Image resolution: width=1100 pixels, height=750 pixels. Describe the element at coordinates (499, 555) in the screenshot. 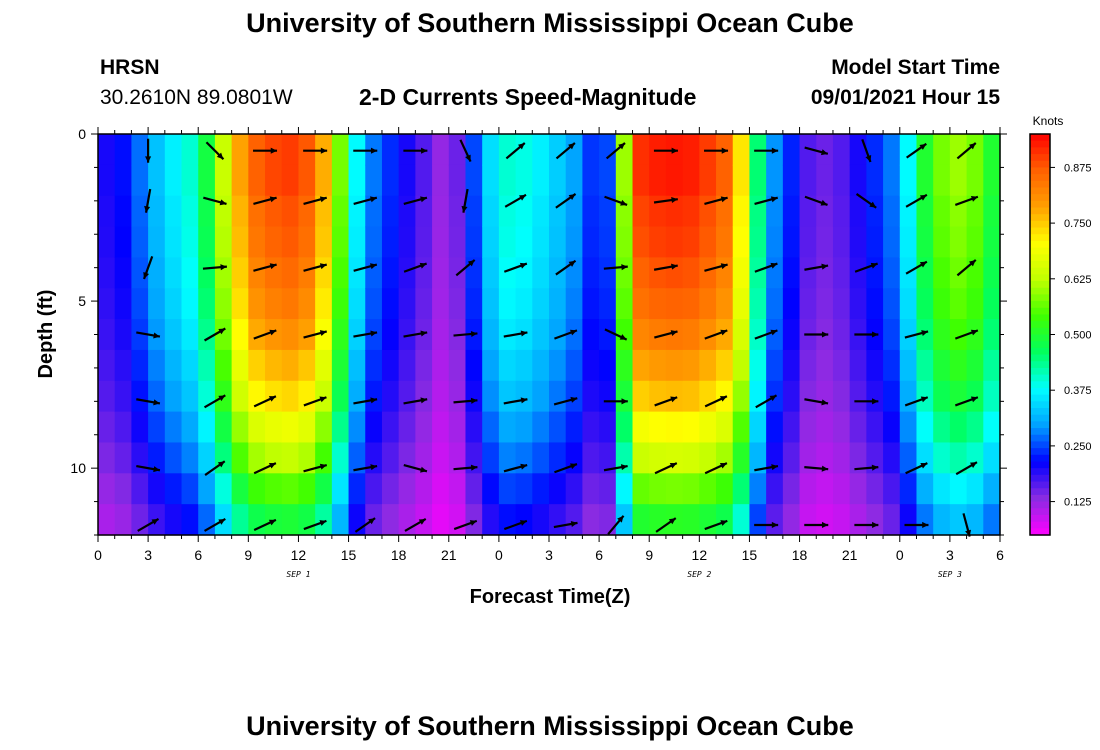

I see `x-tick-label: 0` at that location.